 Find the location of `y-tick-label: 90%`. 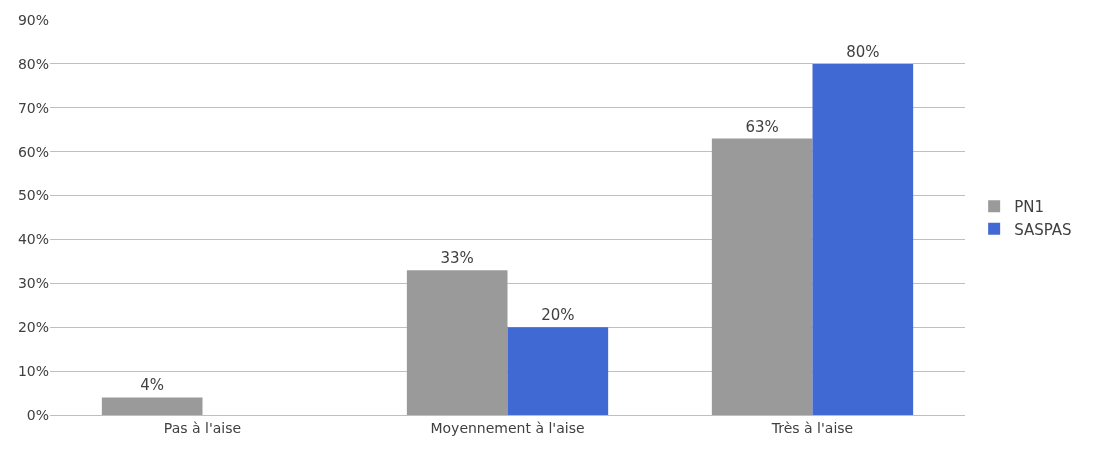

y-tick-label: 90% is located at coordinates (33, 19).